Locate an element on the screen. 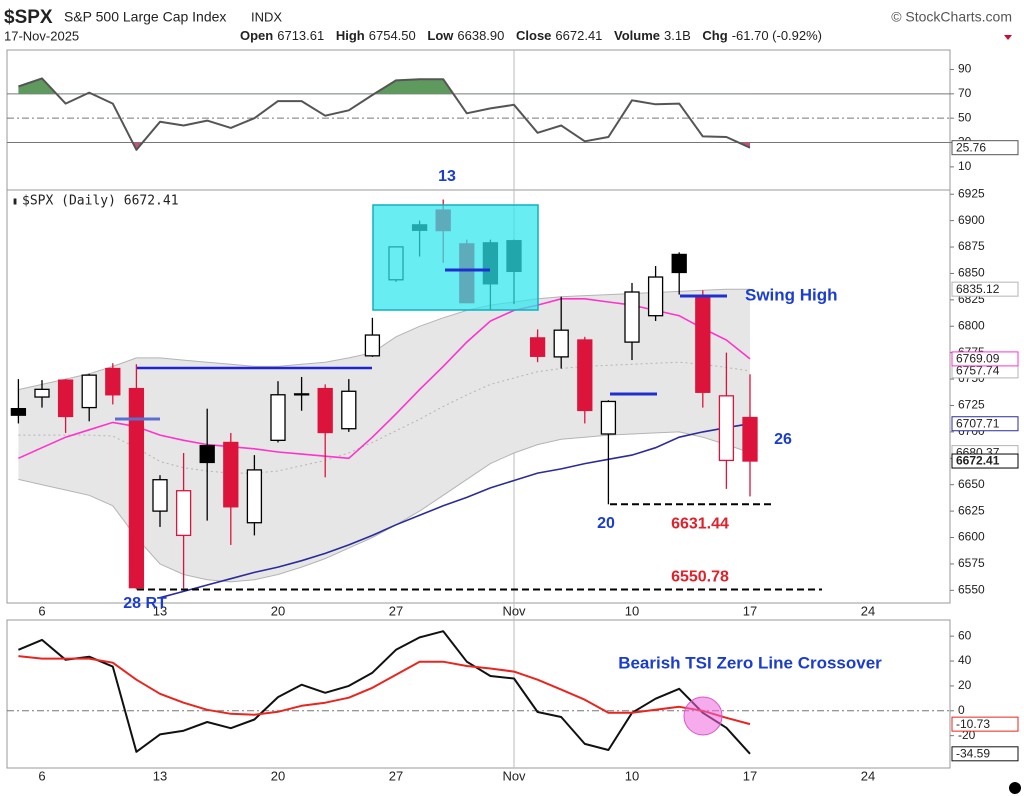  y-tick-label: 70 is located at coordinates (965, 93).